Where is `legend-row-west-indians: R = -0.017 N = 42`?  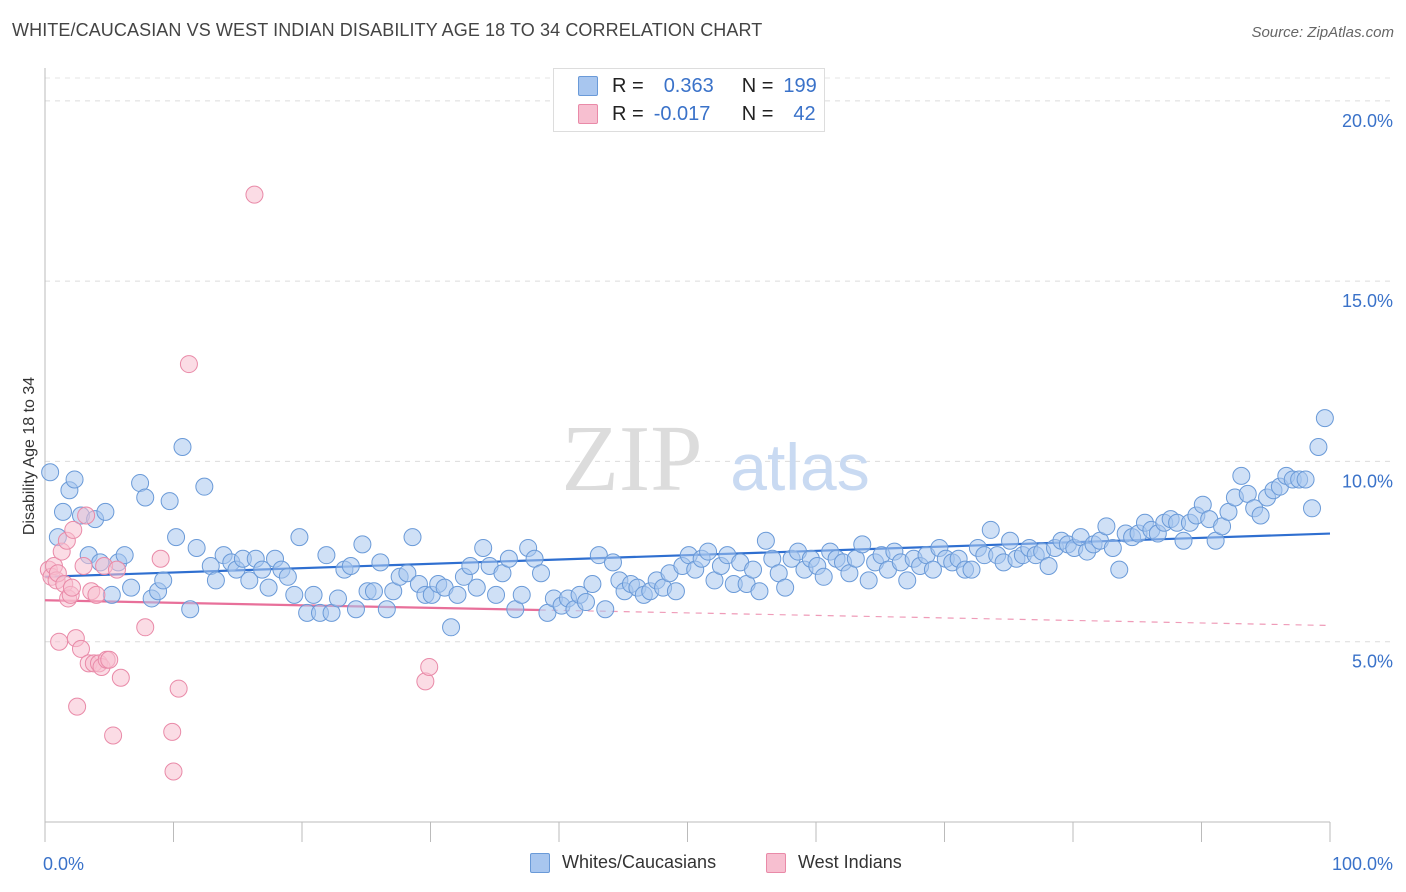 legend-row-west-indians: R = -0.017 N = 42 is located at coordinates (697, 114).